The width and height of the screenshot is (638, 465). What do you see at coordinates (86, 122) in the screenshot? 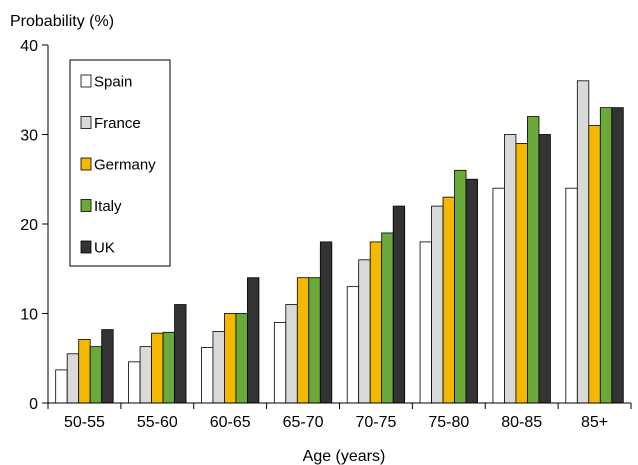
I see `legend-swatch-france` at bounding box center [86, 122].